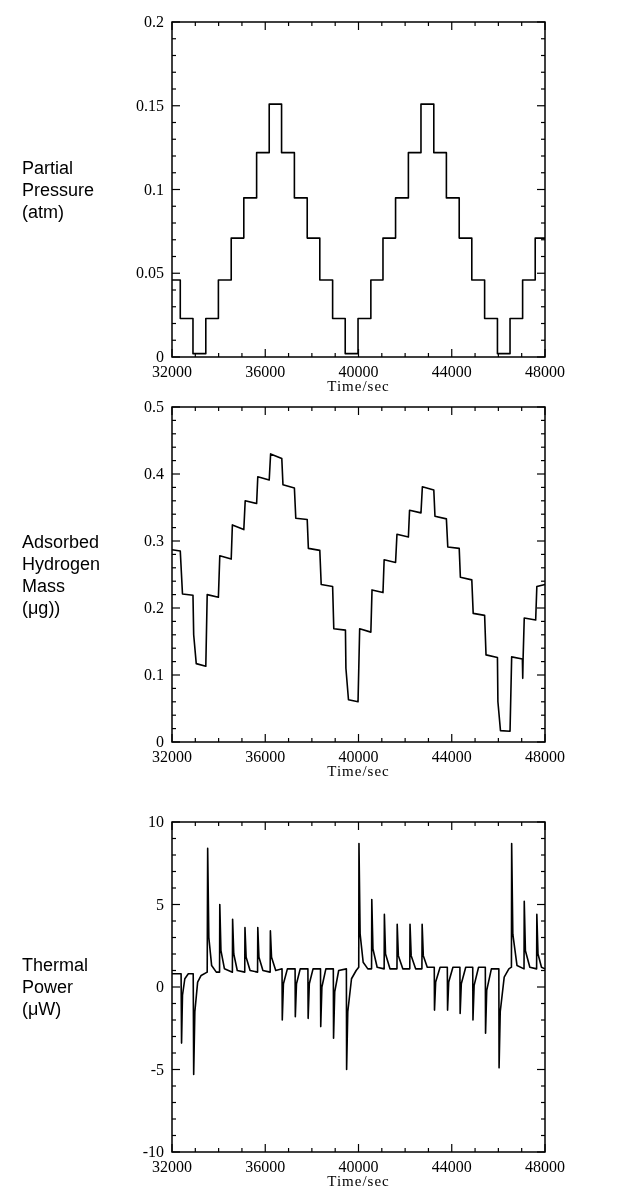 The height and width of the screenshot is (1198, 618). I want to click on y-tick-label: 5, so click(160, 904).